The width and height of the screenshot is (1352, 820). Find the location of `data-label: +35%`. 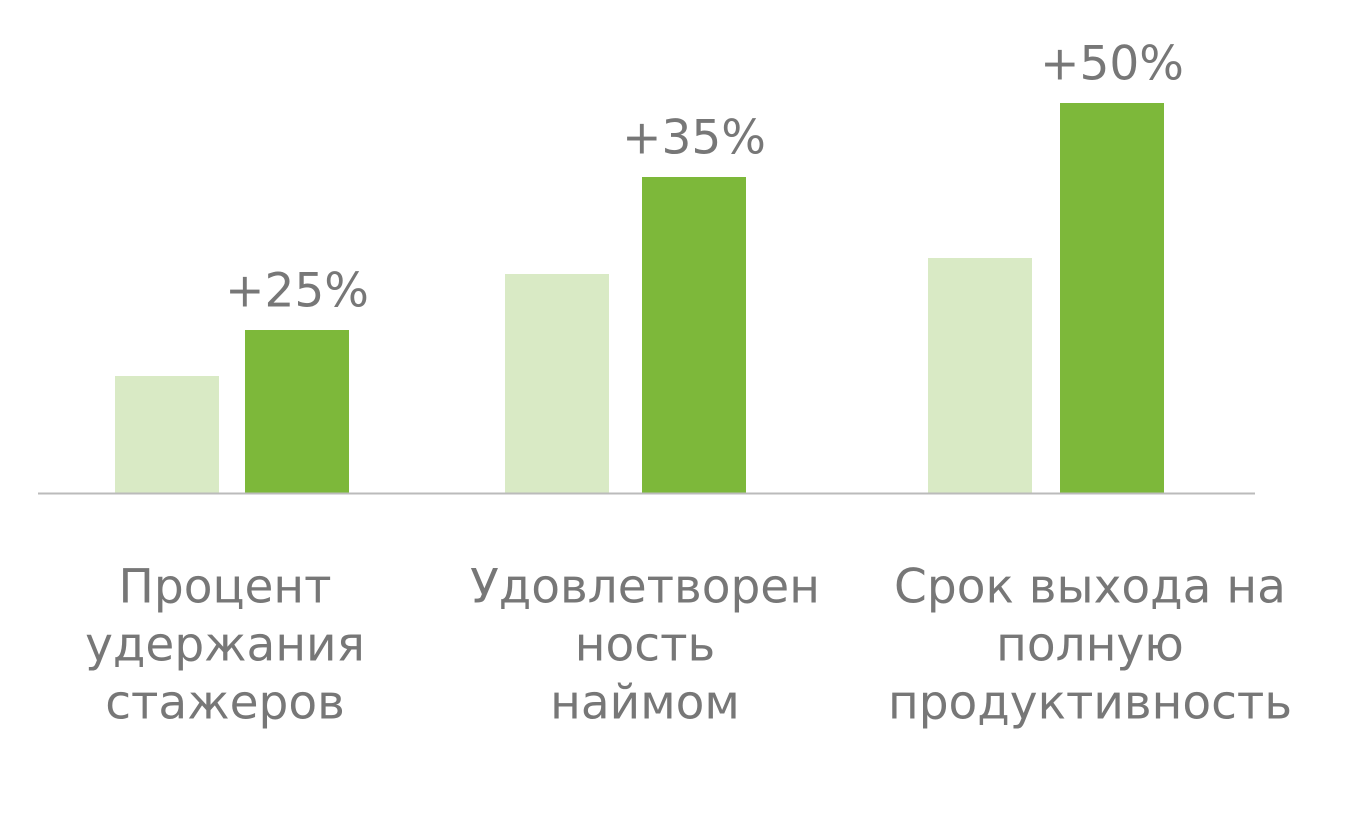

data-label: +35% is located at coordinates (694, 138).